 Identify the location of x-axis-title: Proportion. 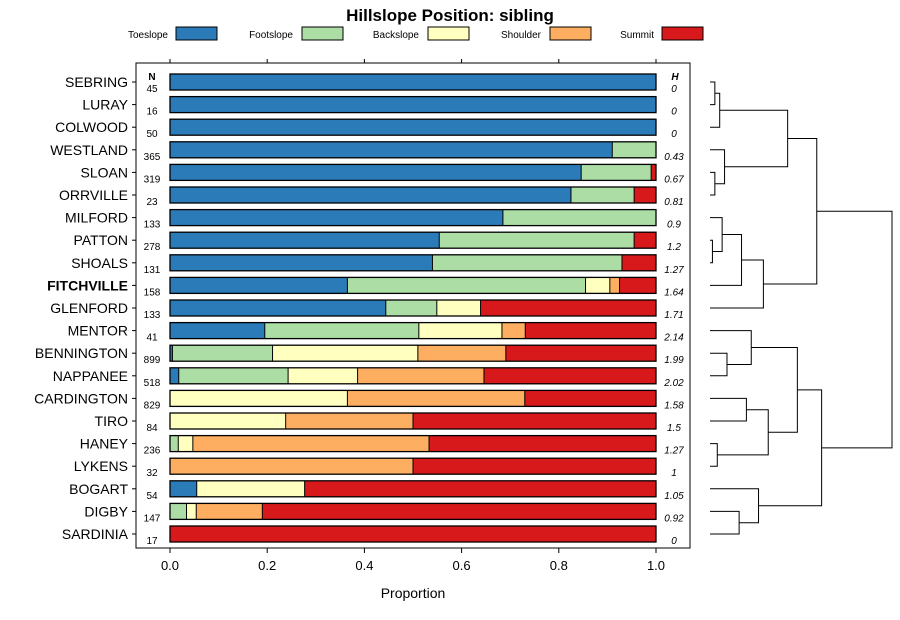
(413, 593).